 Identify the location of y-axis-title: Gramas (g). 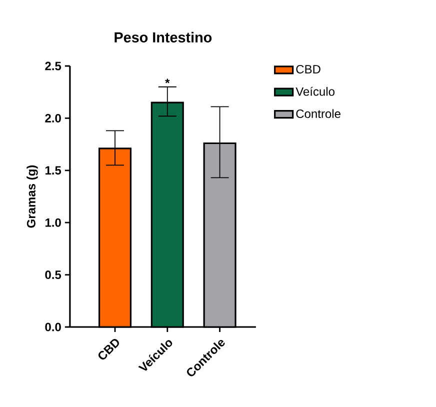
(32, 196).